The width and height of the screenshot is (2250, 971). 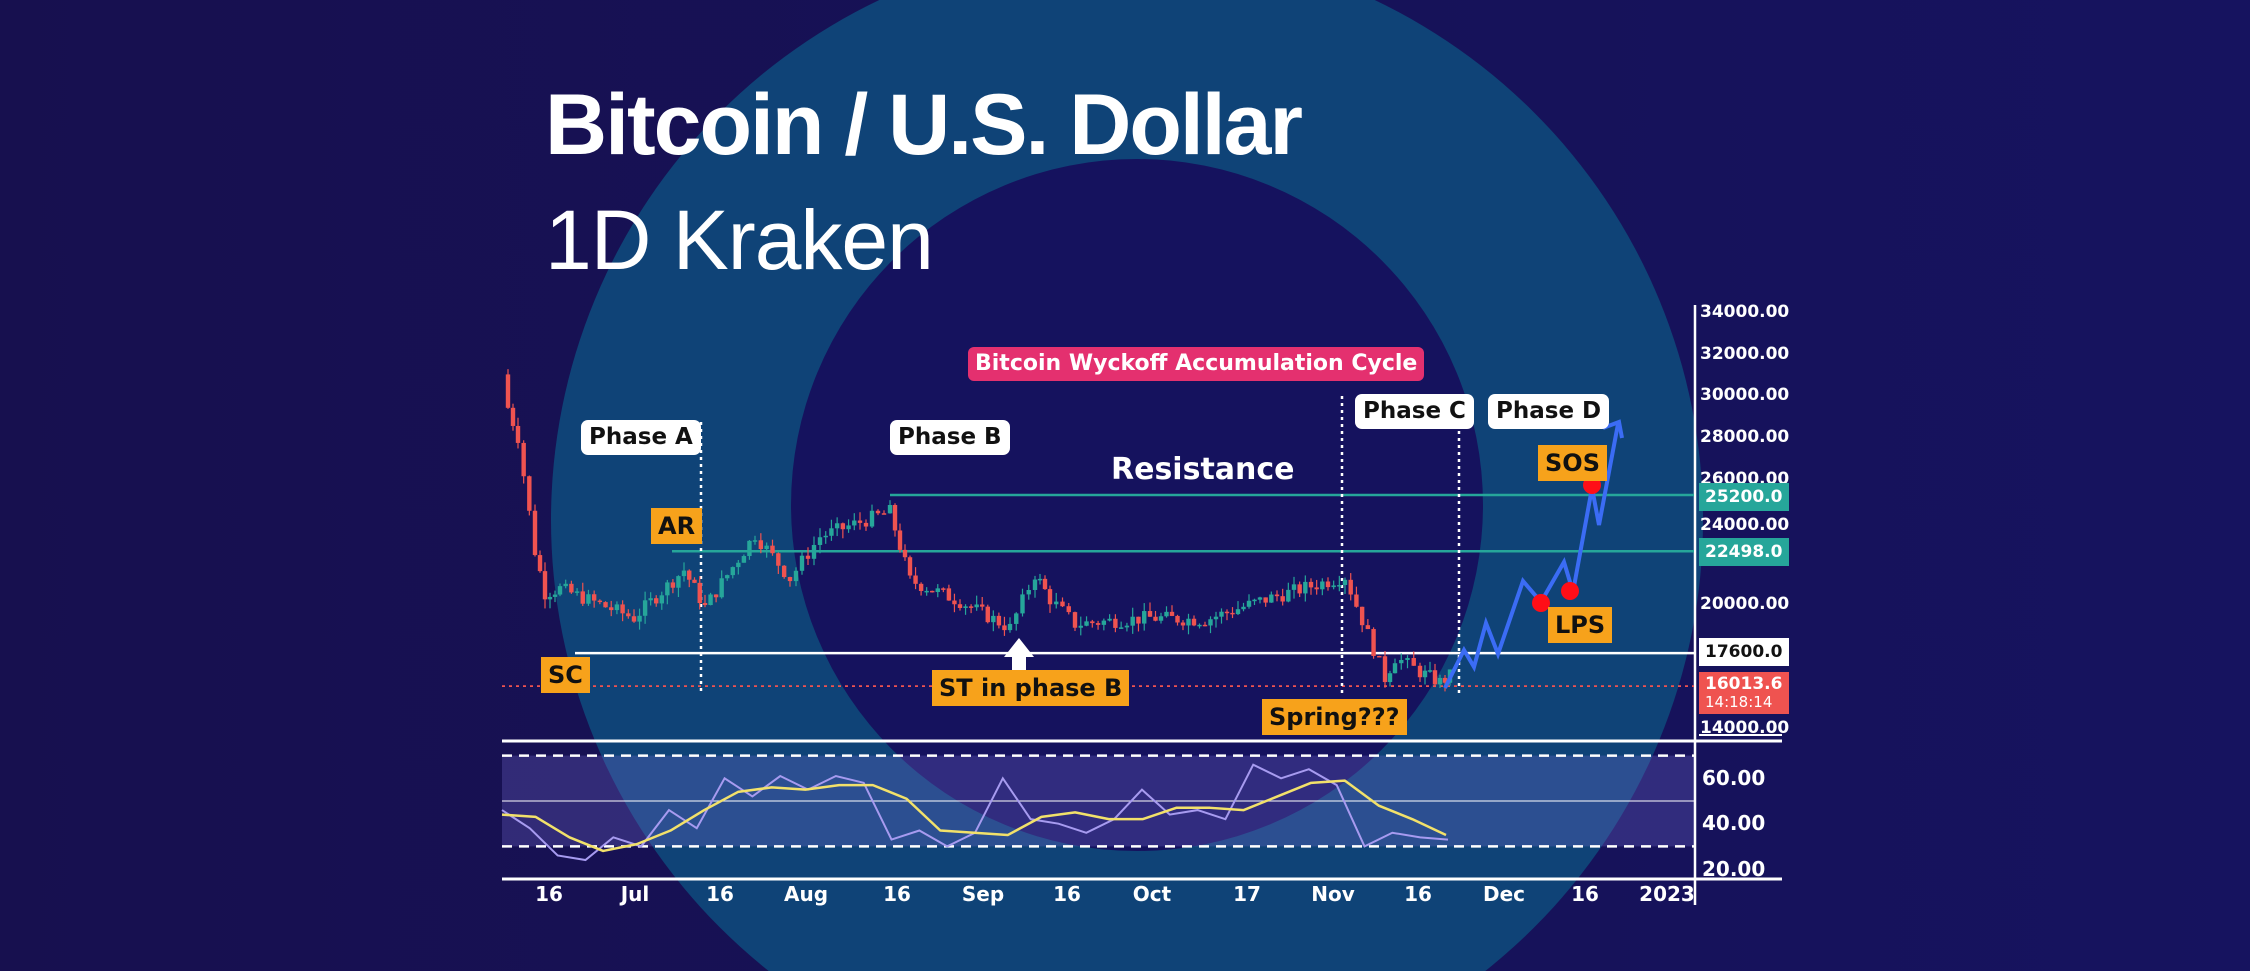 I want to click on last-price-marker: 16013.6 14:18:14, so click(x=1744, y=693).